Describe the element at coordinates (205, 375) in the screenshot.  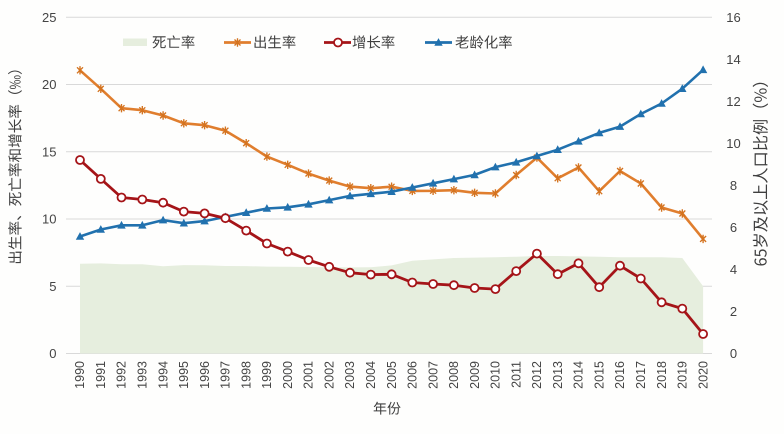
I see `svg-text: 1996` at that location.